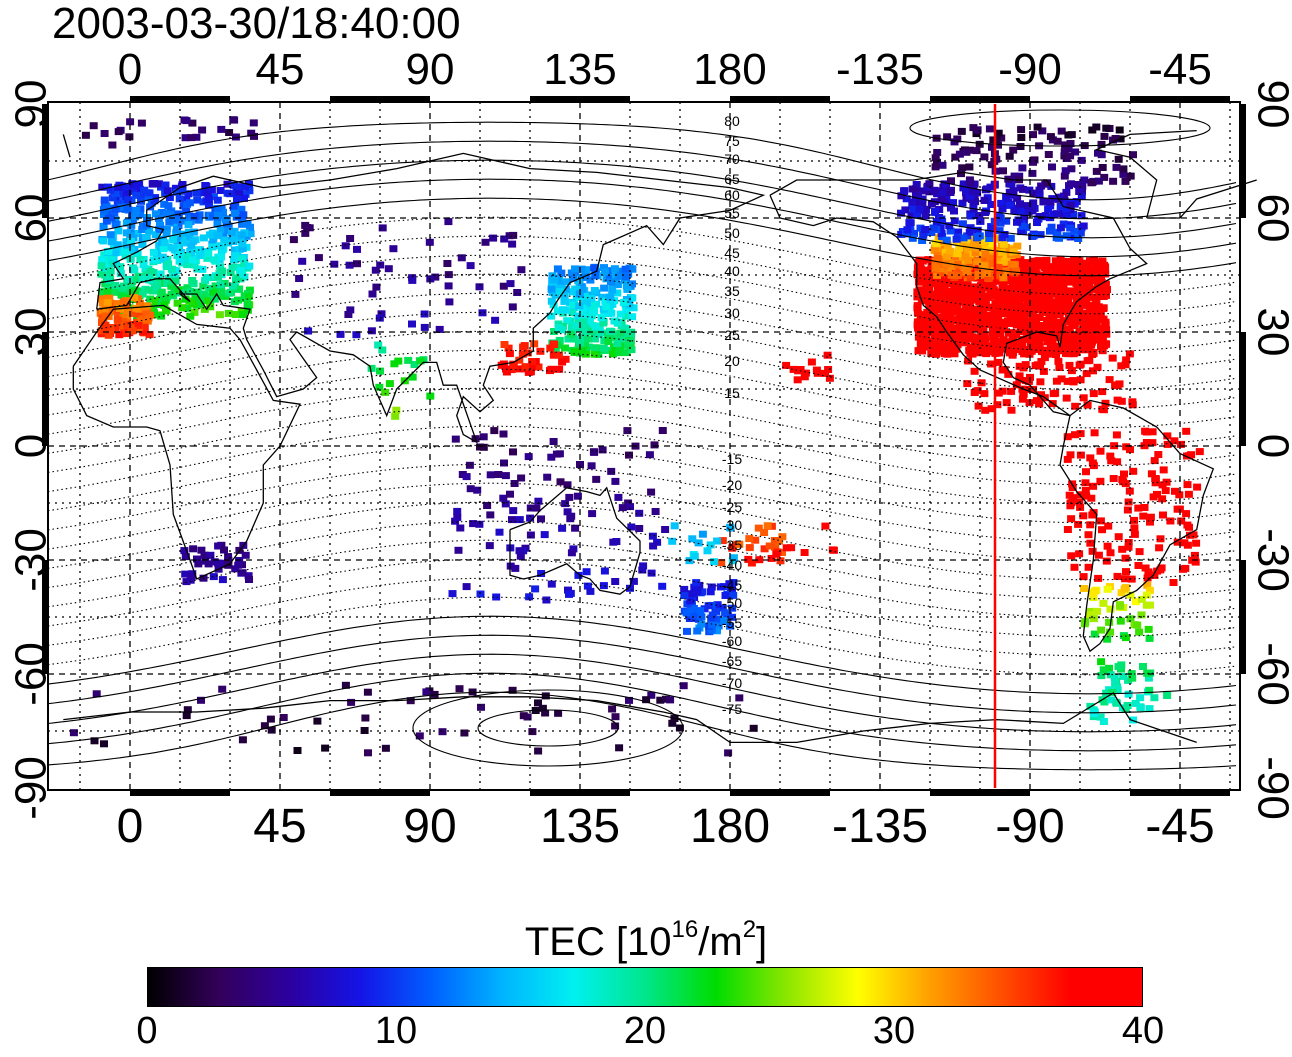  I want to click on contour-polar-north, so click(1060, 128).